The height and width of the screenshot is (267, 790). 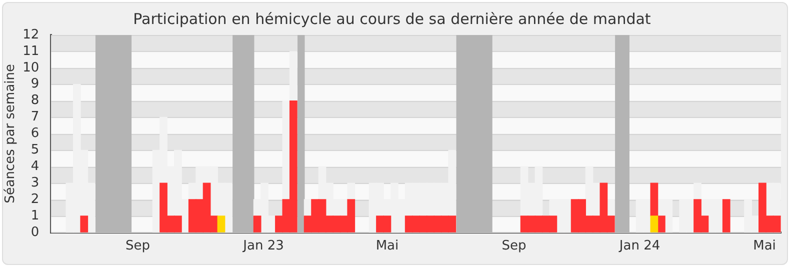 I want to click on y-tick-label: 11, so click(x=31, y=51).